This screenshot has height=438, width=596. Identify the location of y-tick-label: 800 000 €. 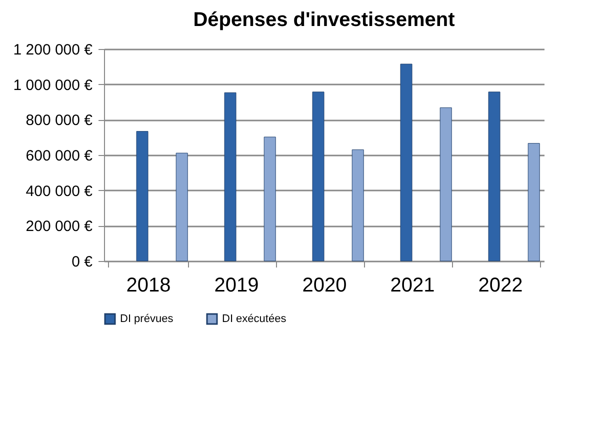
(60, 121).